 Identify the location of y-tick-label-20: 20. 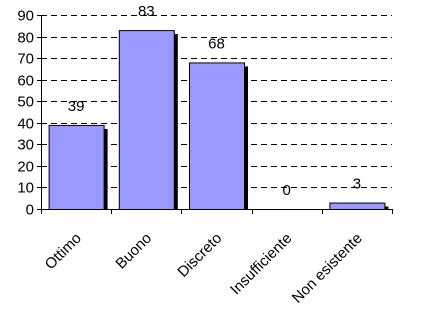
(25, 167).